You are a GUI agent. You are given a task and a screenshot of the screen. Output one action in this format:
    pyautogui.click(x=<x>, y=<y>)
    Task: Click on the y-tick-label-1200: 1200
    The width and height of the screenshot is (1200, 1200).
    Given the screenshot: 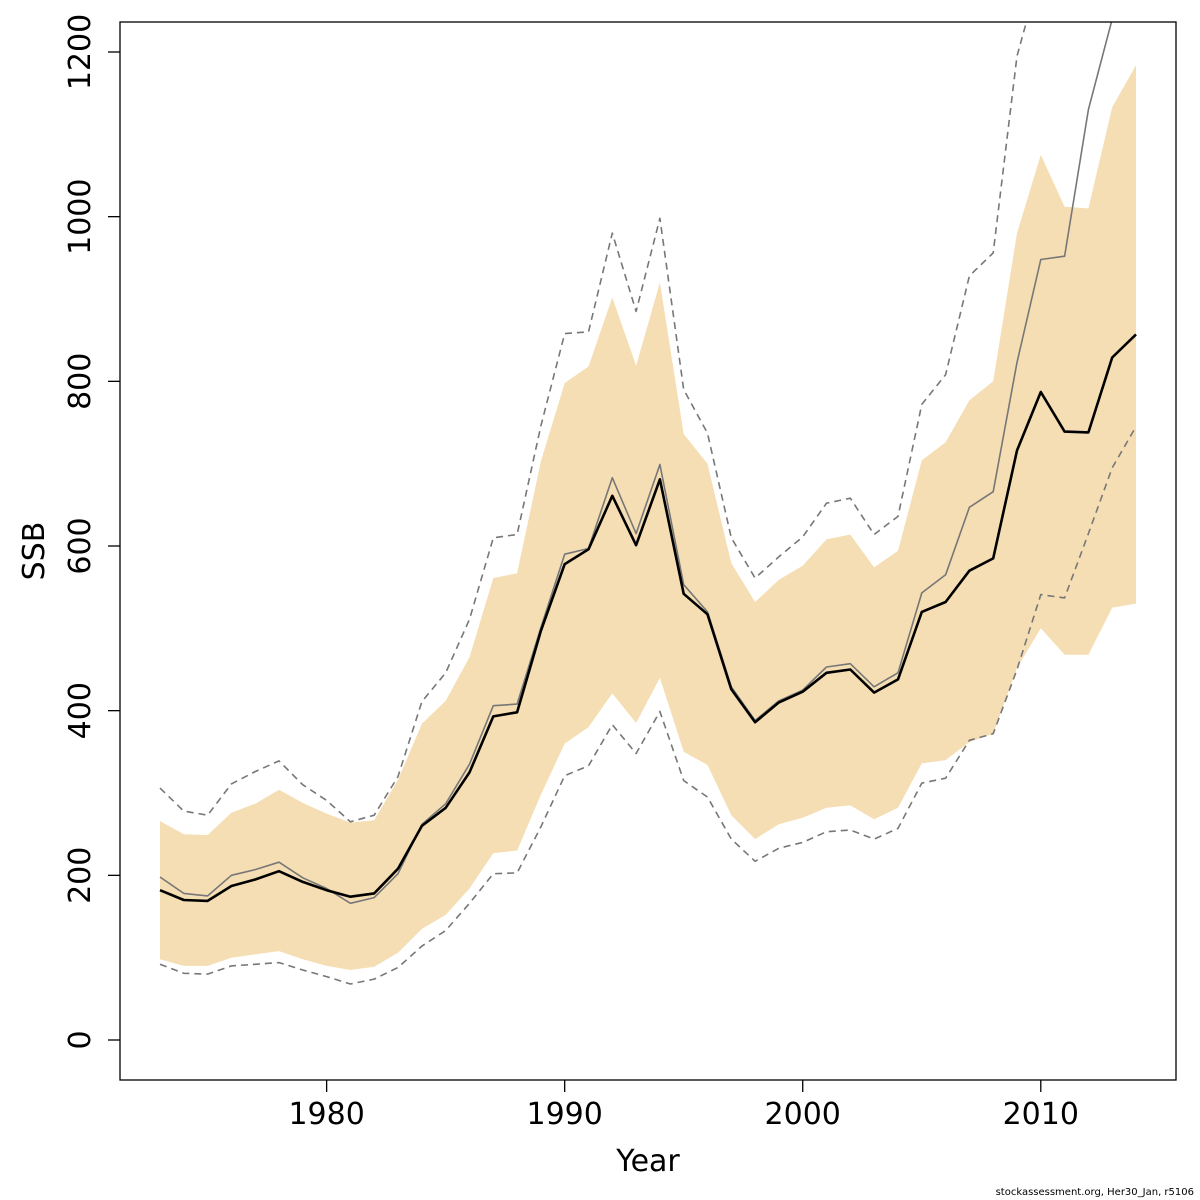 What is the action you would take?
    pyautogui.click(x=80, y=52)
    